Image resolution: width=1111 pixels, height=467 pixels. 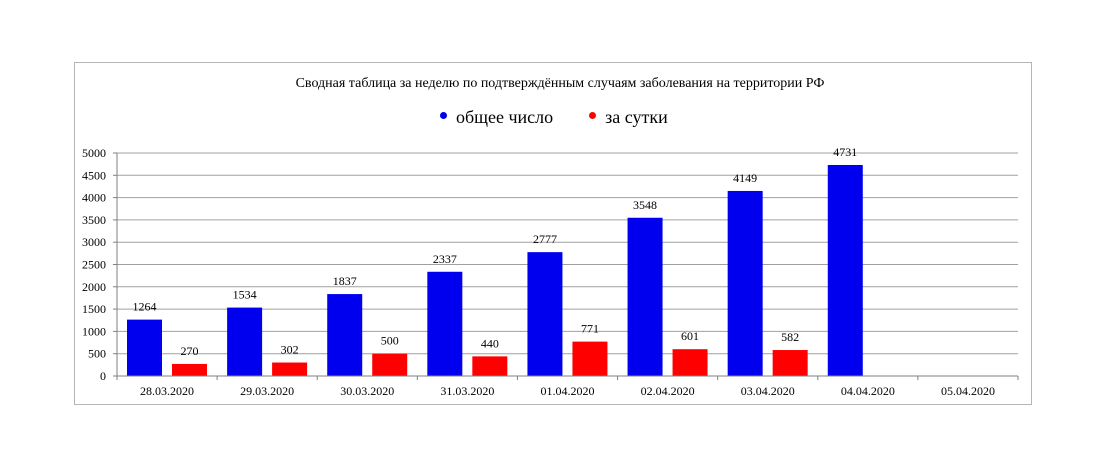 What do you see at coordinates (668, 391) in the screenshot?
I see `x-tick-label: 02.04.2020` at bounding box center [668, 391].